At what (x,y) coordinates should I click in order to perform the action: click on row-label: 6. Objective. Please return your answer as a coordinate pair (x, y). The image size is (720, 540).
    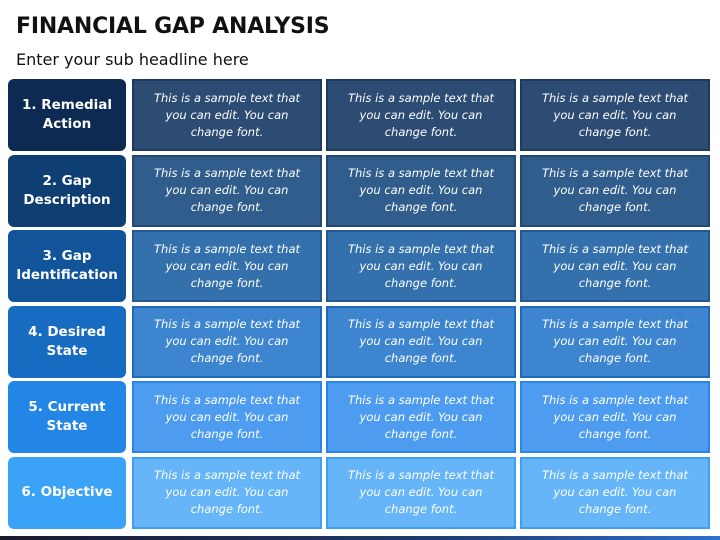
    Looking at the image, I should click on (67, 492).